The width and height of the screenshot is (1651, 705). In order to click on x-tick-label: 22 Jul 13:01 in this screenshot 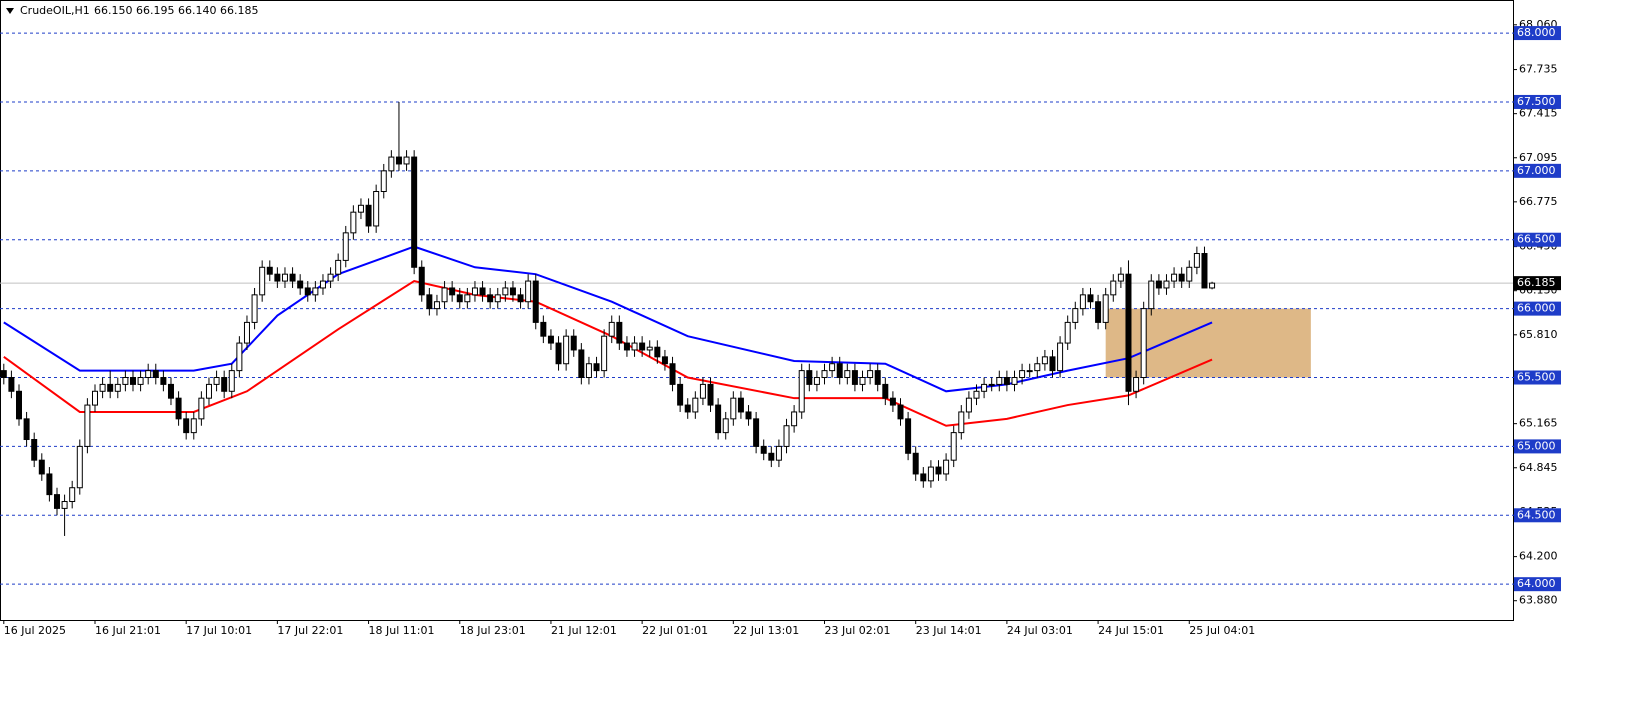, I will do `click(766, 630)`.